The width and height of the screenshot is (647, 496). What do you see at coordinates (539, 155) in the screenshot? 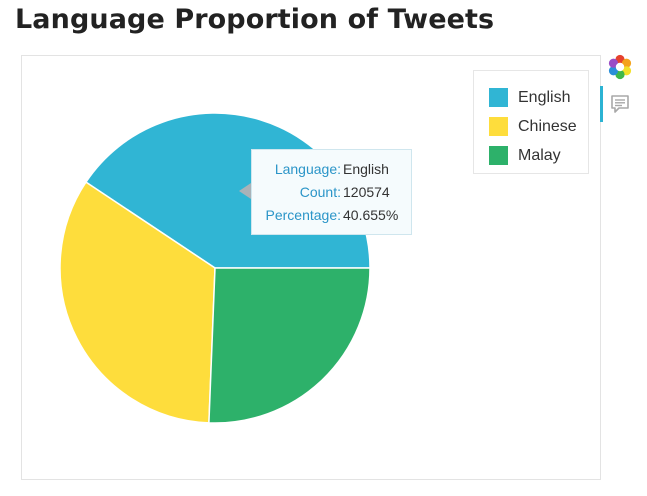
I see `legend-label: Malay` at bounding box center [539, 155].